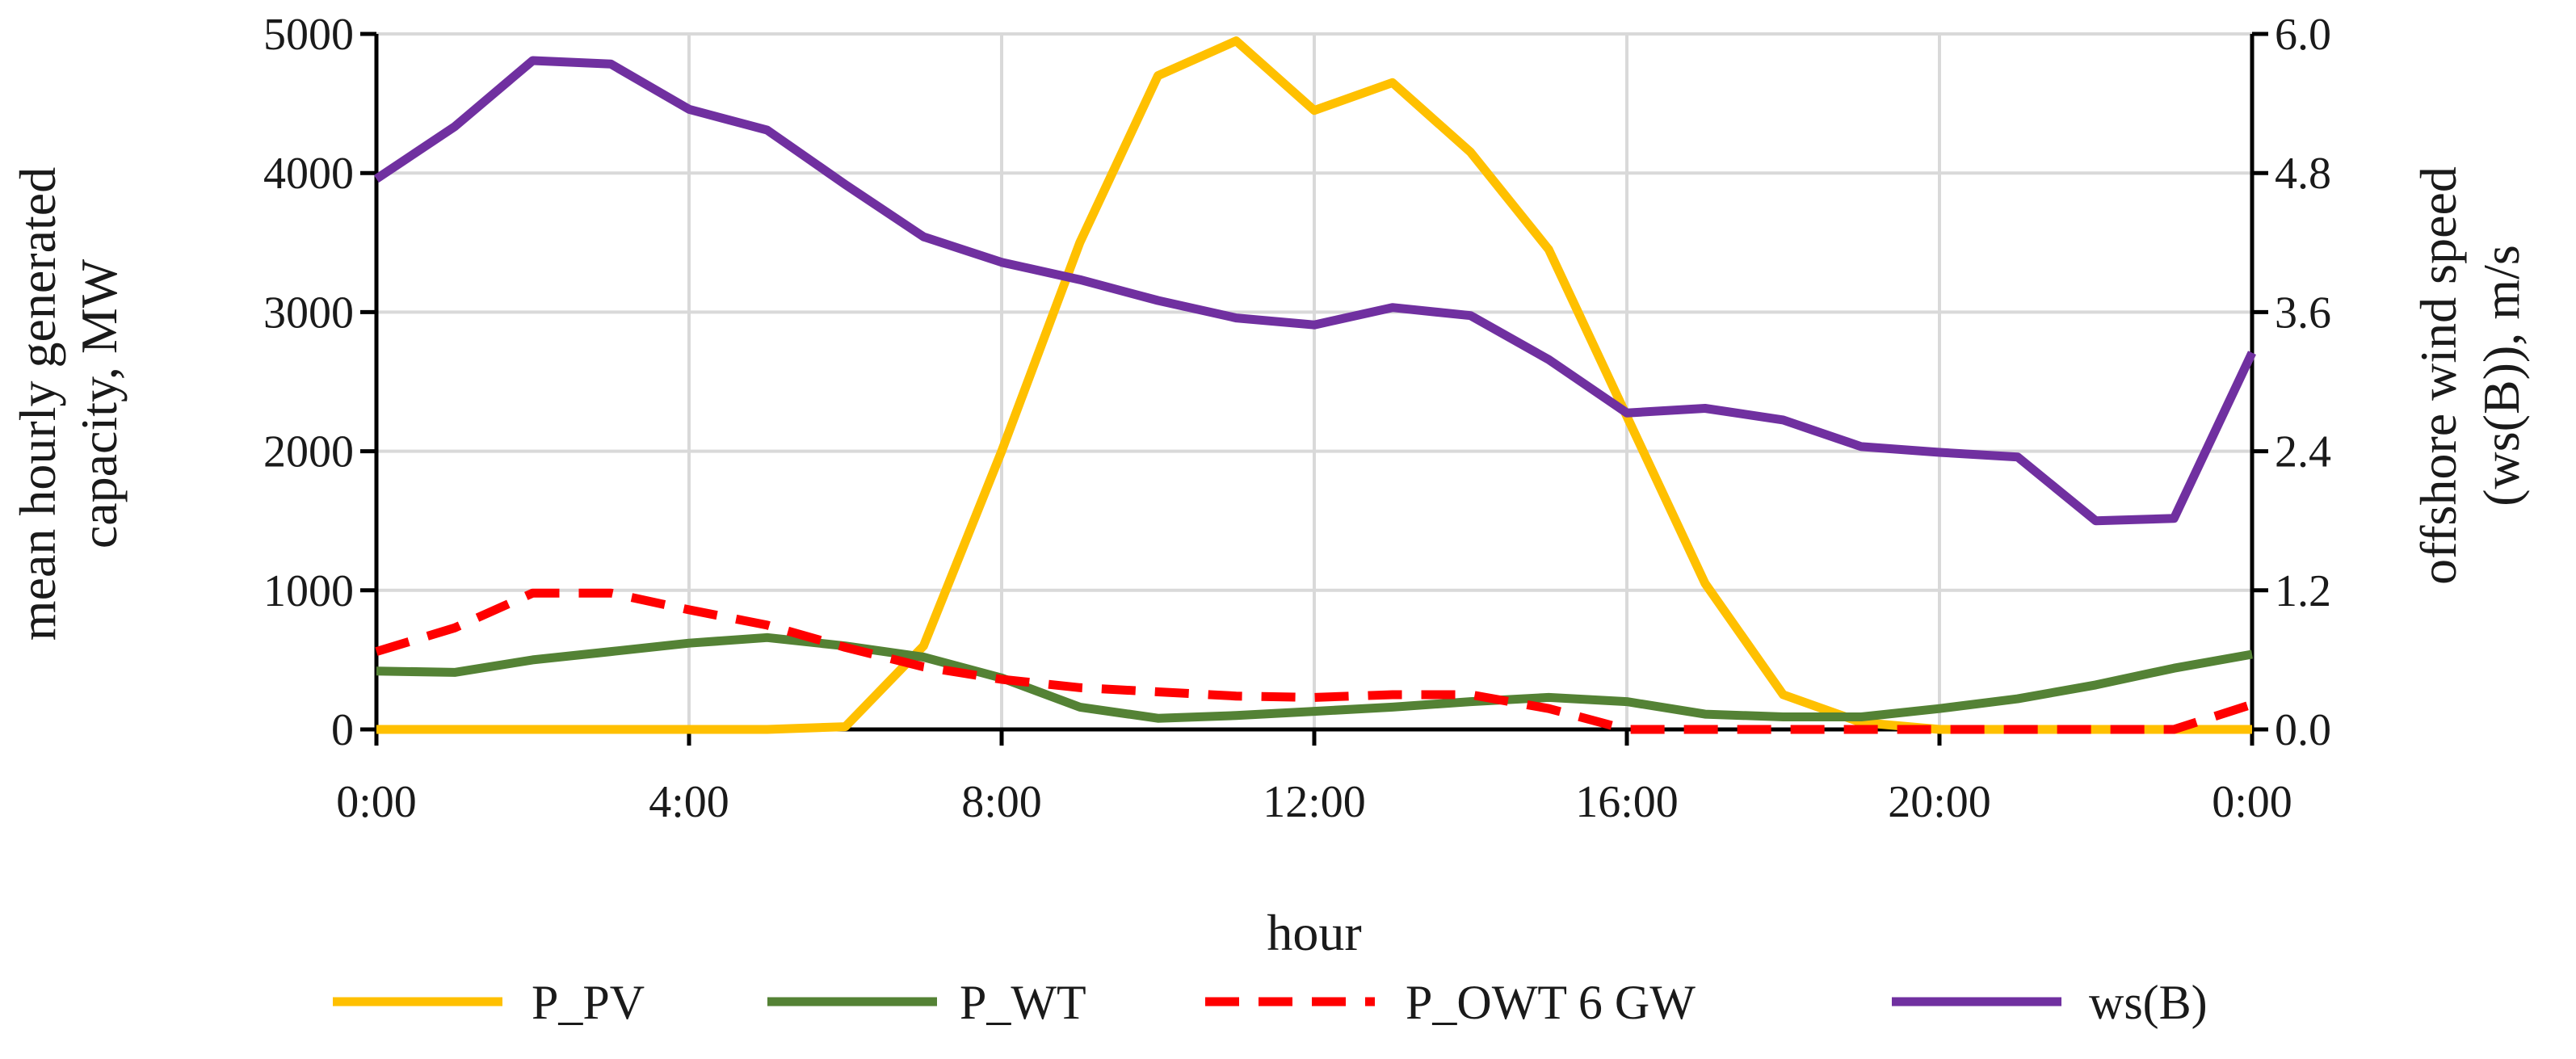  I want to click on right-tick-label: 4.8, so click(2303, 174).